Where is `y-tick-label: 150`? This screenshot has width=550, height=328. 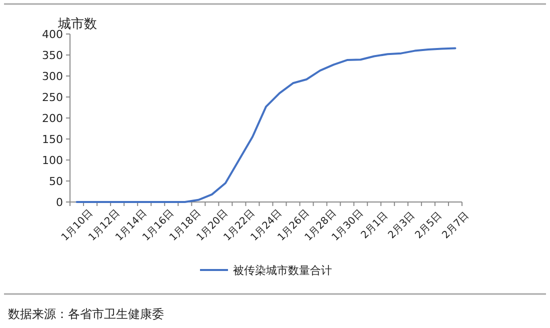 y-tick-label: 150 is located at coordinates (52, 139).